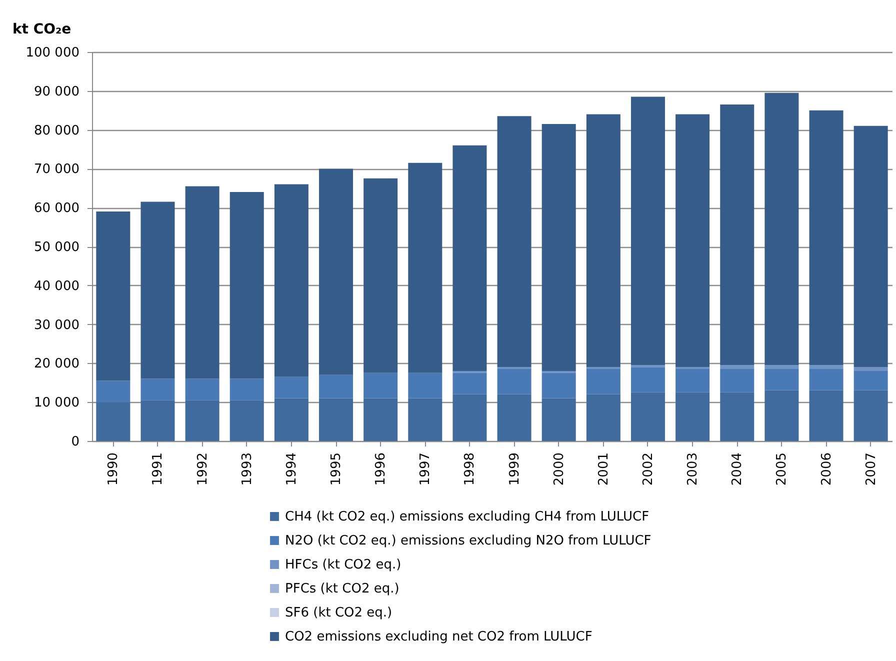 This screenshot has height=661, width=896. Describe the element at coordinates (57, 325) in the screenshot. I see `y-tick-label: 30 000` at that location.